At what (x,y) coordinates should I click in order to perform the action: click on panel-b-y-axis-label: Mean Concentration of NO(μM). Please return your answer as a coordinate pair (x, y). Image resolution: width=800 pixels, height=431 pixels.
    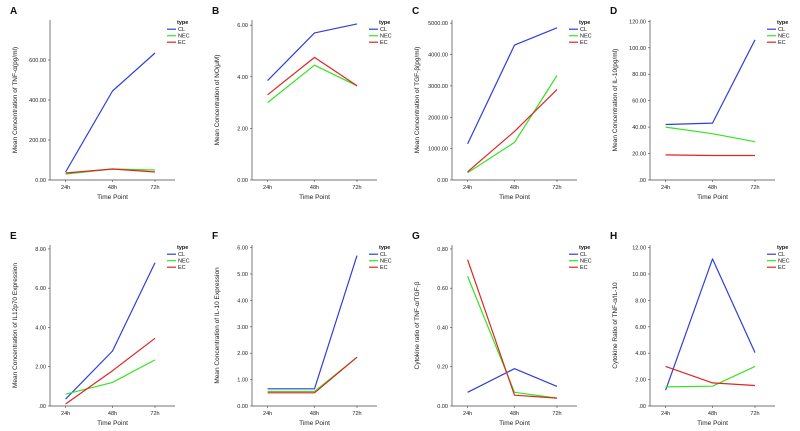
    Looking at the image, I should click on (217, 100).